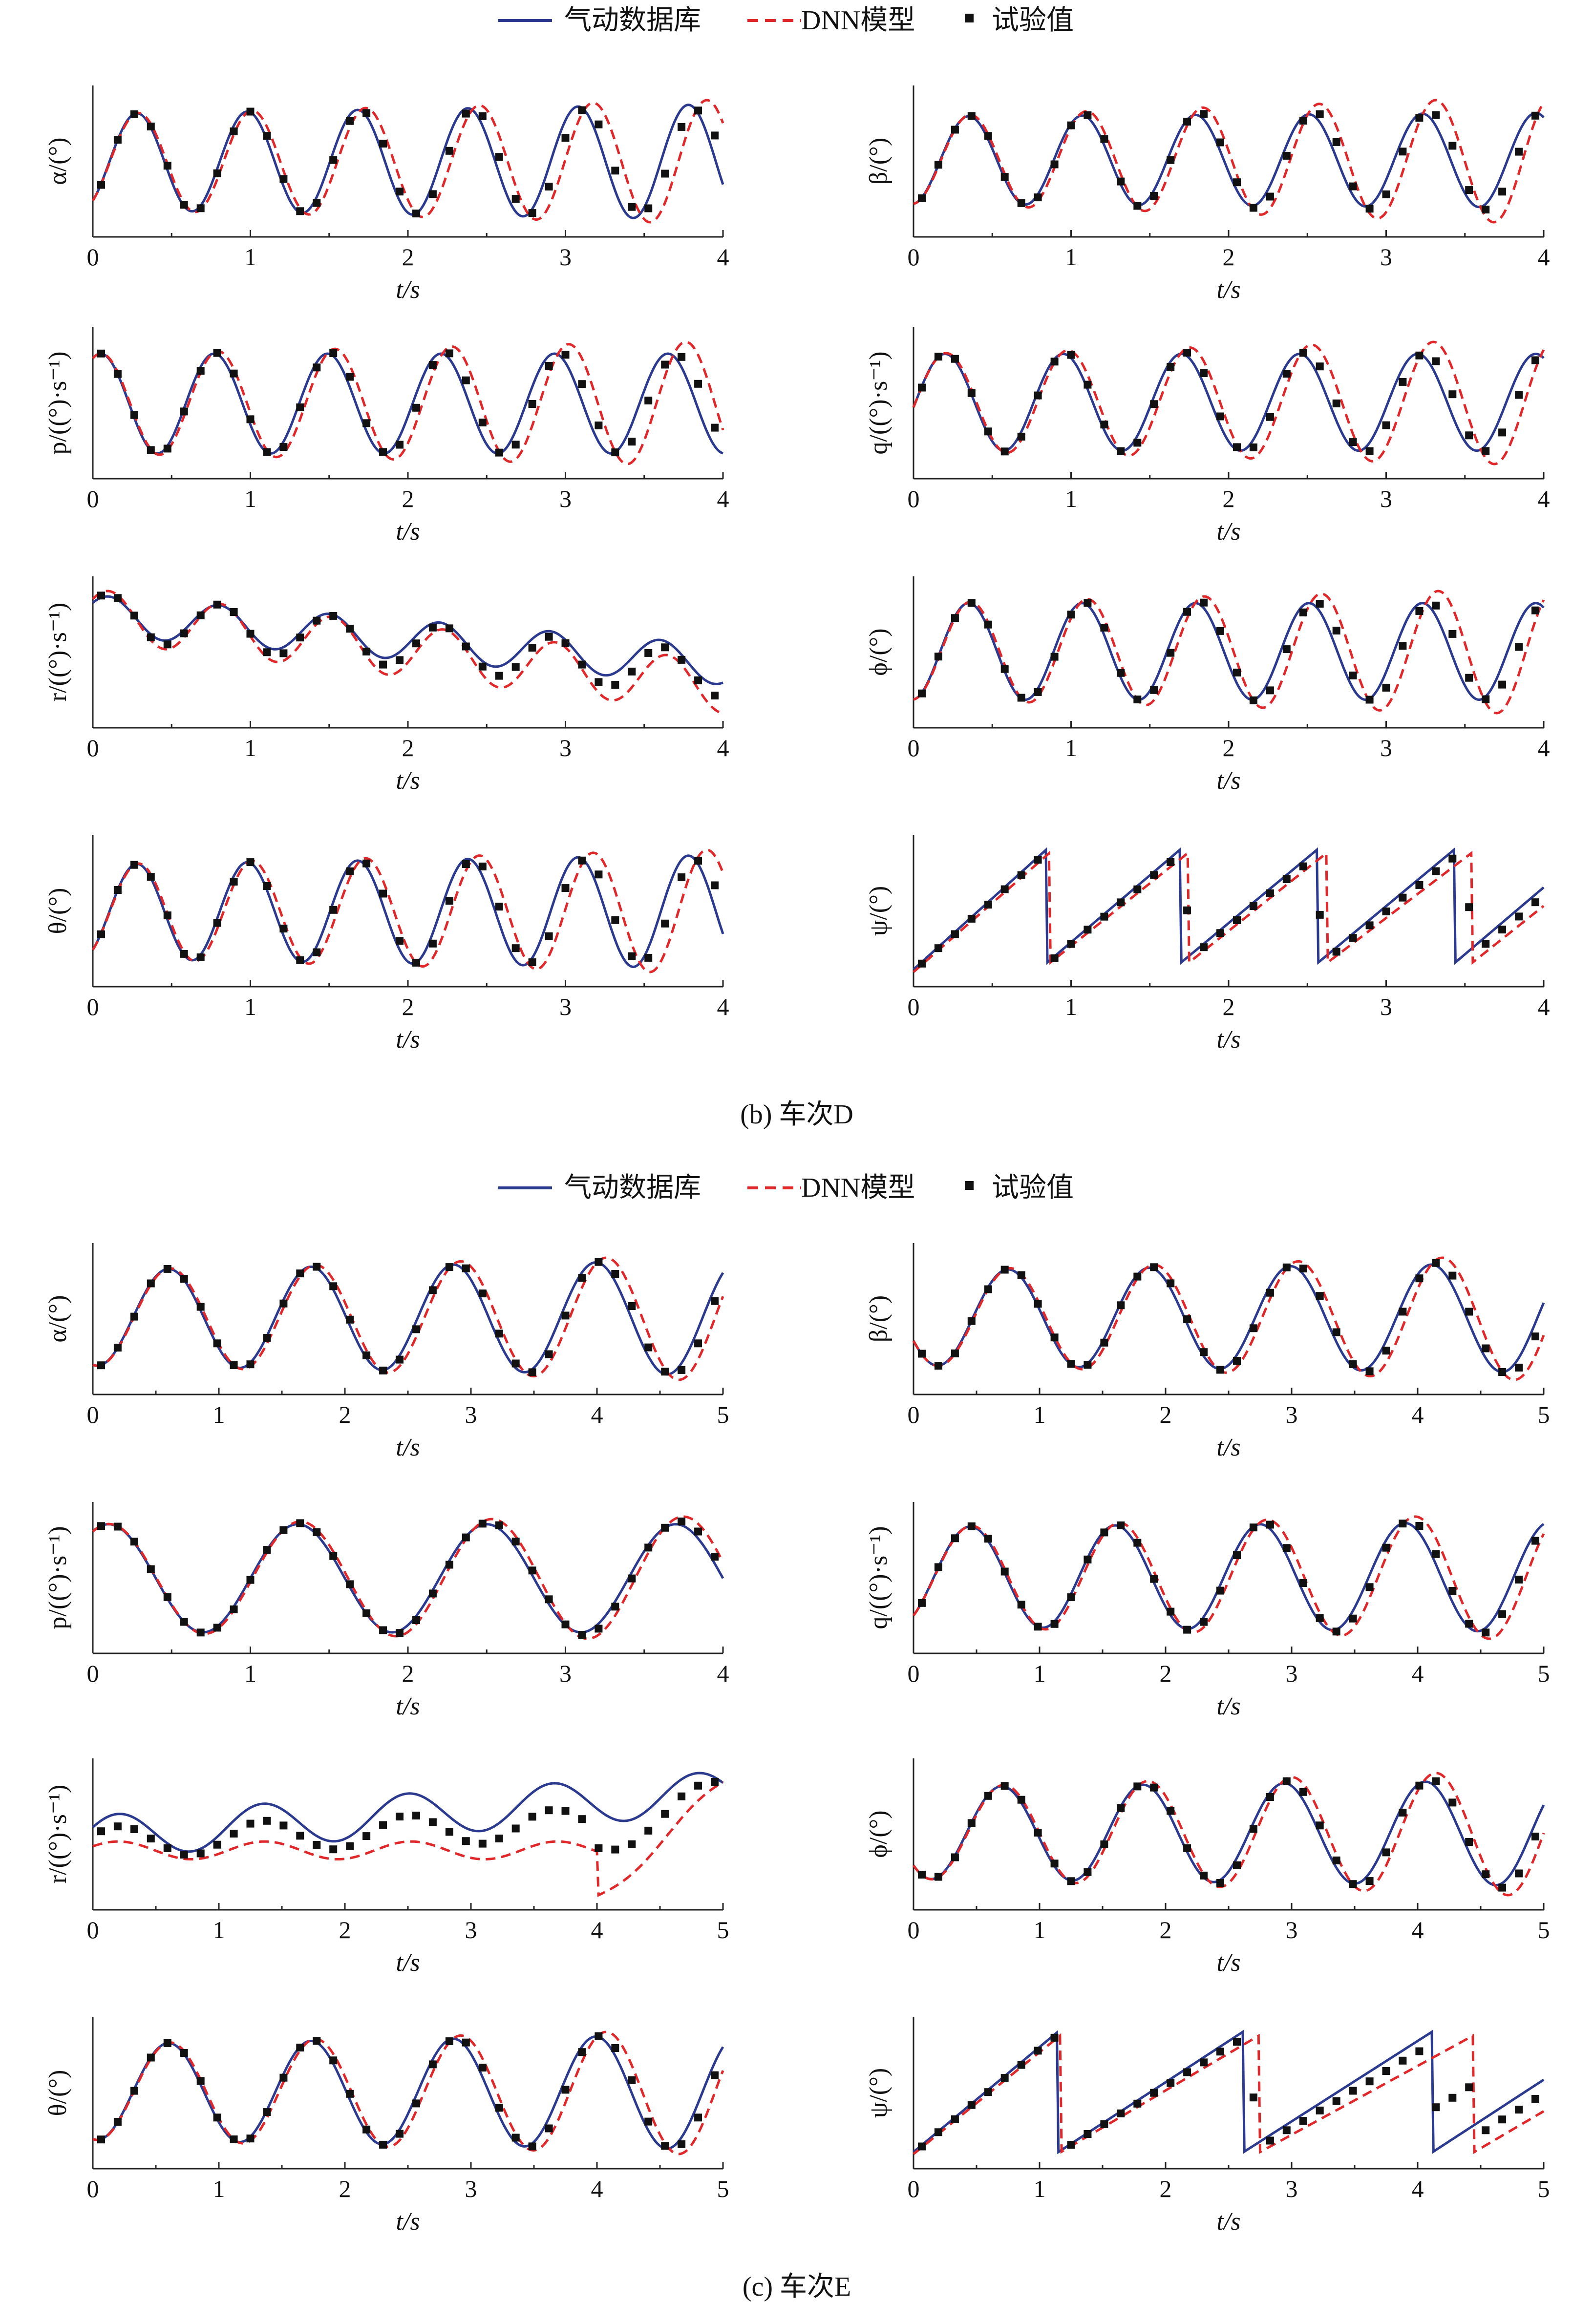  What do you see at coordinates (1228, 1963) in the screenshot?
I see `x-axis-label: t/s` at bounding box center [1228, 1963].